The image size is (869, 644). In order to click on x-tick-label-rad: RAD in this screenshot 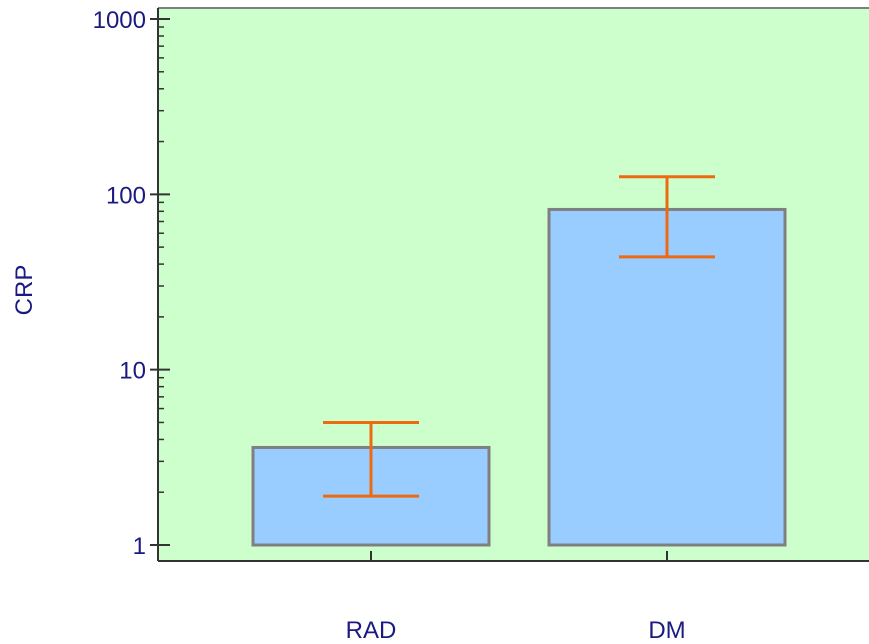, I will do `click(371, 630)`.